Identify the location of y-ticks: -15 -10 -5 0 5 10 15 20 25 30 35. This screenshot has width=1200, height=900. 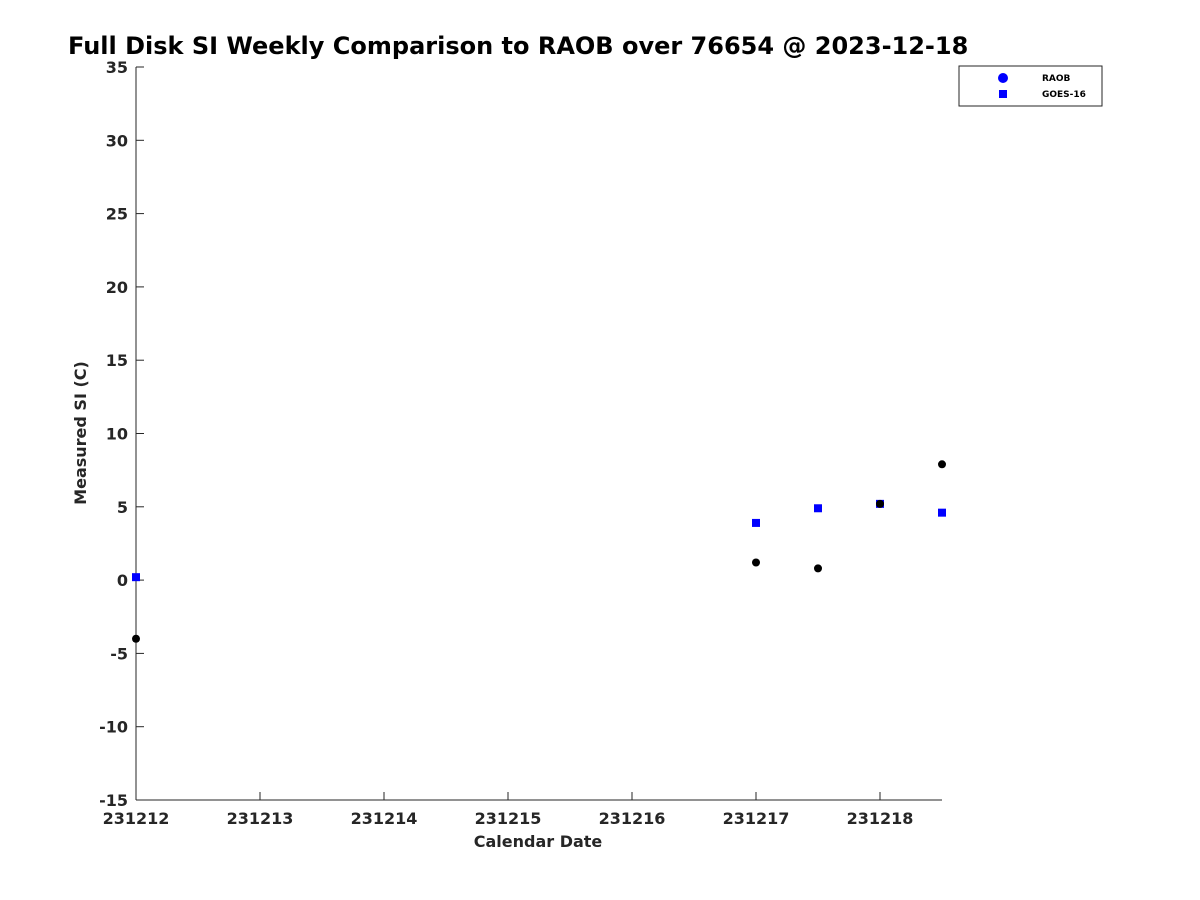
(121, 434).